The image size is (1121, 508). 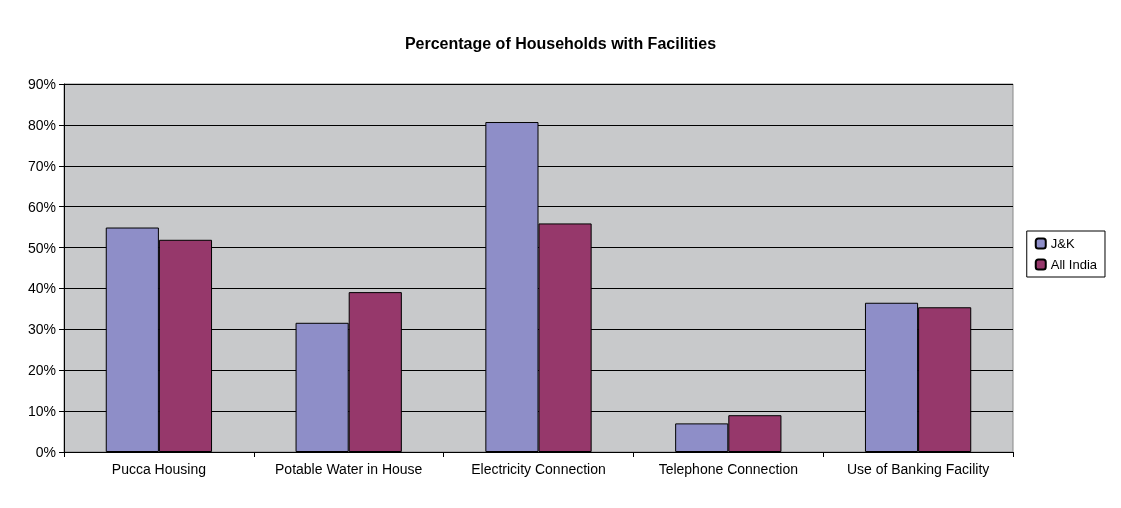 I want to click on y-tick-label: 20%, so click(x=41, y=370).